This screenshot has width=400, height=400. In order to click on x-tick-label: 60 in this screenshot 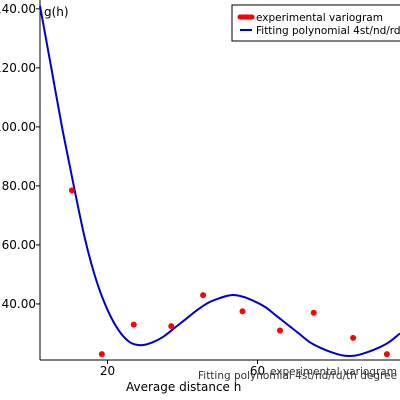, I will do `click(257, 371)`.